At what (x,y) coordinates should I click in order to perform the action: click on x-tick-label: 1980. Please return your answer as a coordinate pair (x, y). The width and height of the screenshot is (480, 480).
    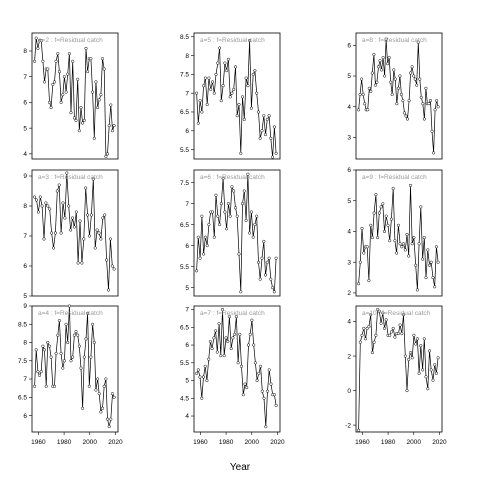
    Looking at the image, I should click on (388, 442).